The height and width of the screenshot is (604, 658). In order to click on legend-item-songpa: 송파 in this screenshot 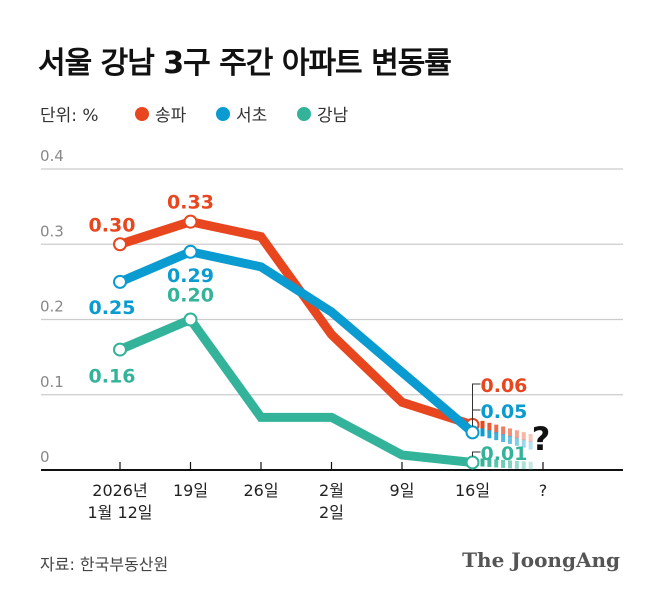, I will do `click(160, 113)`.